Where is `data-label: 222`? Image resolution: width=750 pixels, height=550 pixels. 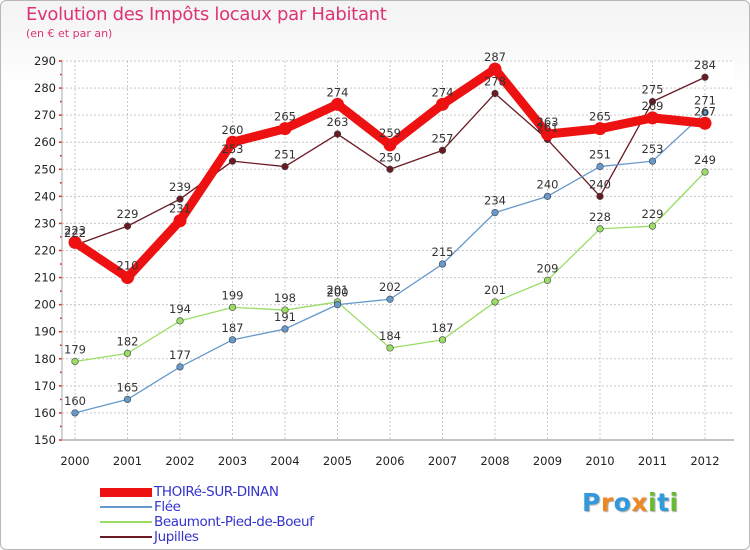
data-label: 222 is located at coordinates (75, 233).